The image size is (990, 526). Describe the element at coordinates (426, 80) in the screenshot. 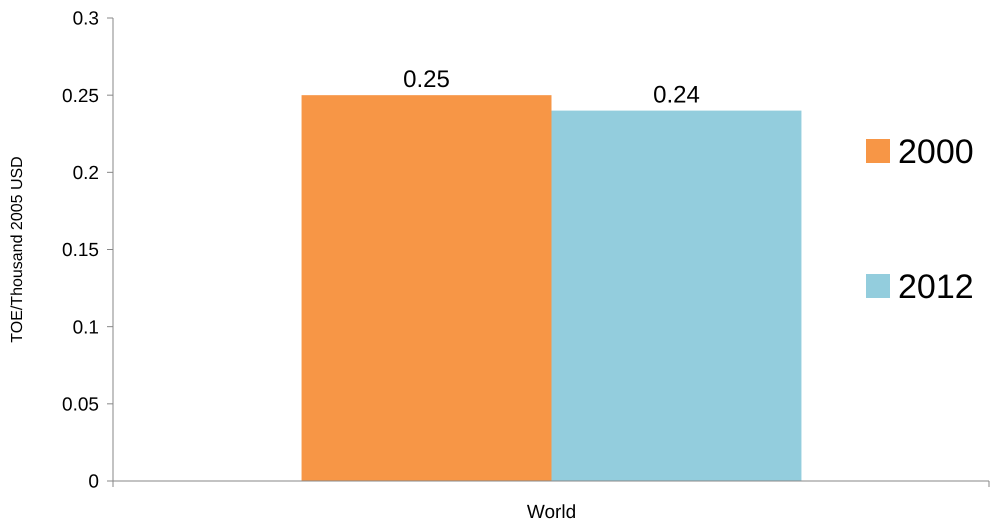

I see `data-label: 0.25` at that location.